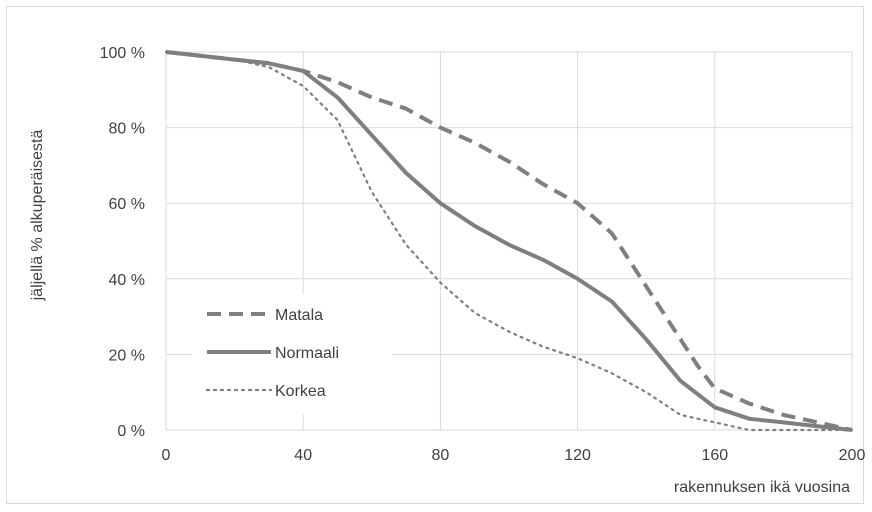 This screenshot has height=512, width=872. Describe the element at coordinates (127, 355) in the screenshot. I see `y-tick-label: 20 %` at that location.